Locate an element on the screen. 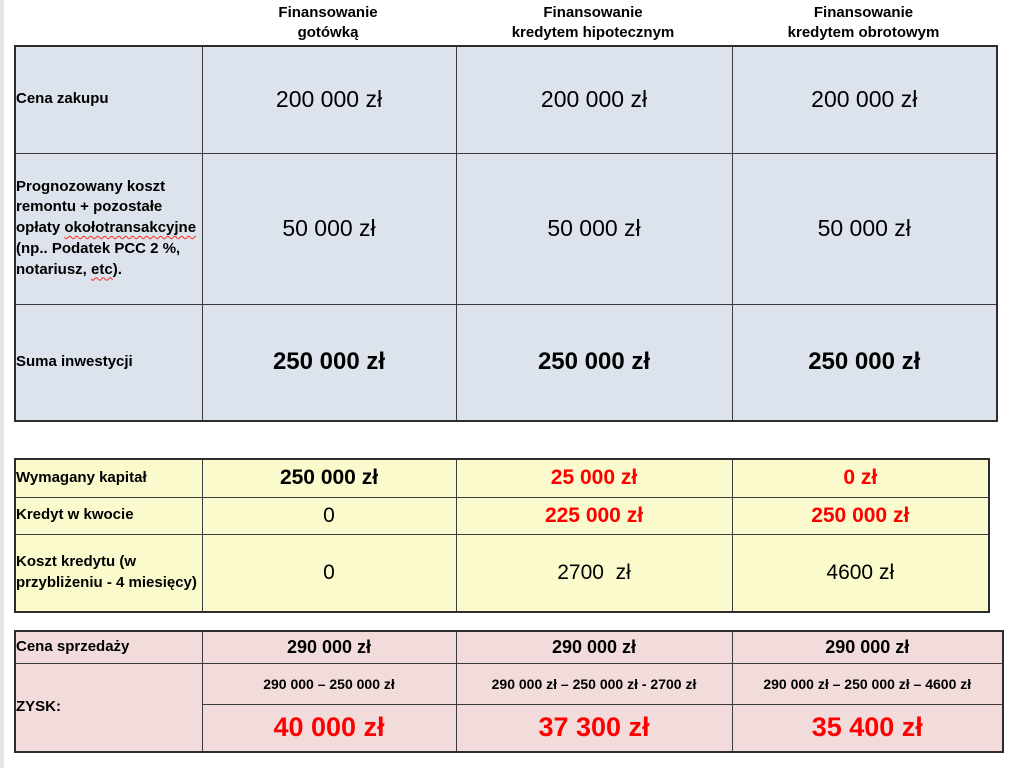 This screenshot has height=768, width=1024. label-text: (np.. Podatek PCC 2 %, notariusz, is located at coordinates (98, 258).